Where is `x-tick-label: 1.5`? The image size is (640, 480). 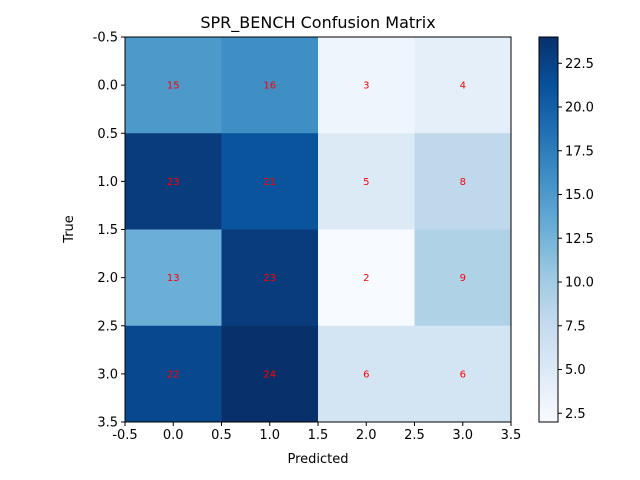
x-tick-label: 1.5 is located at coordinates (318, 435).